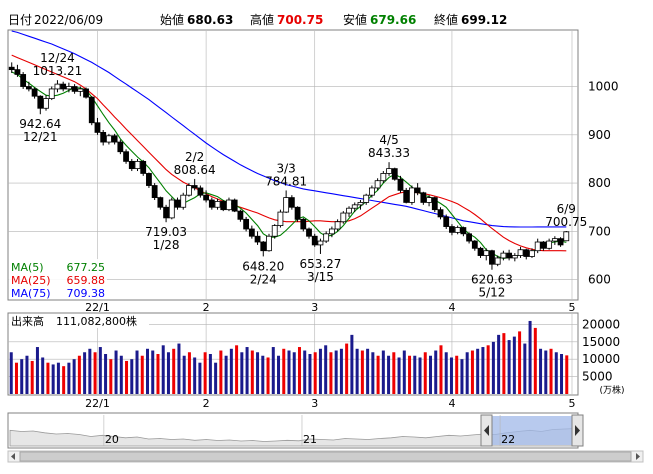 This screenshot has width=653, height=474. What do you see at coordinates (263, 266) in the screenshot?
I see `annotation-value: 648.20` at bounding box center [263, 266].